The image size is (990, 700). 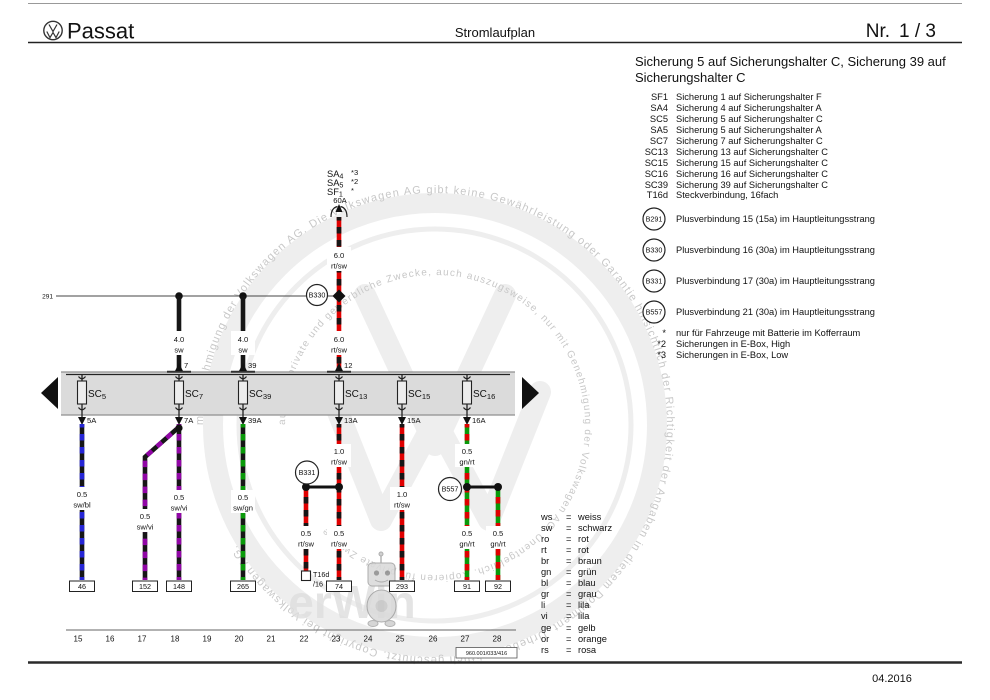 I want to click on rail-ref-label: 291, so click(x=47, y=297).